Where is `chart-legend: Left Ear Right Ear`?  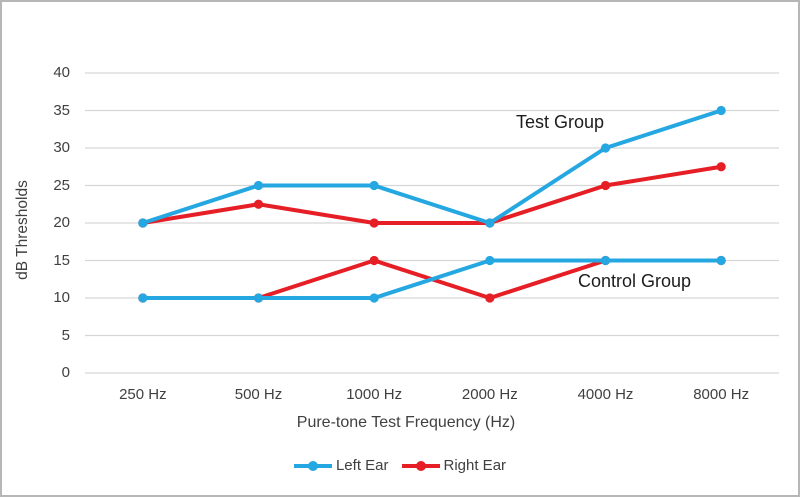
chart-legend: Left Ear Right Ear is located at coordinates (400, 465).